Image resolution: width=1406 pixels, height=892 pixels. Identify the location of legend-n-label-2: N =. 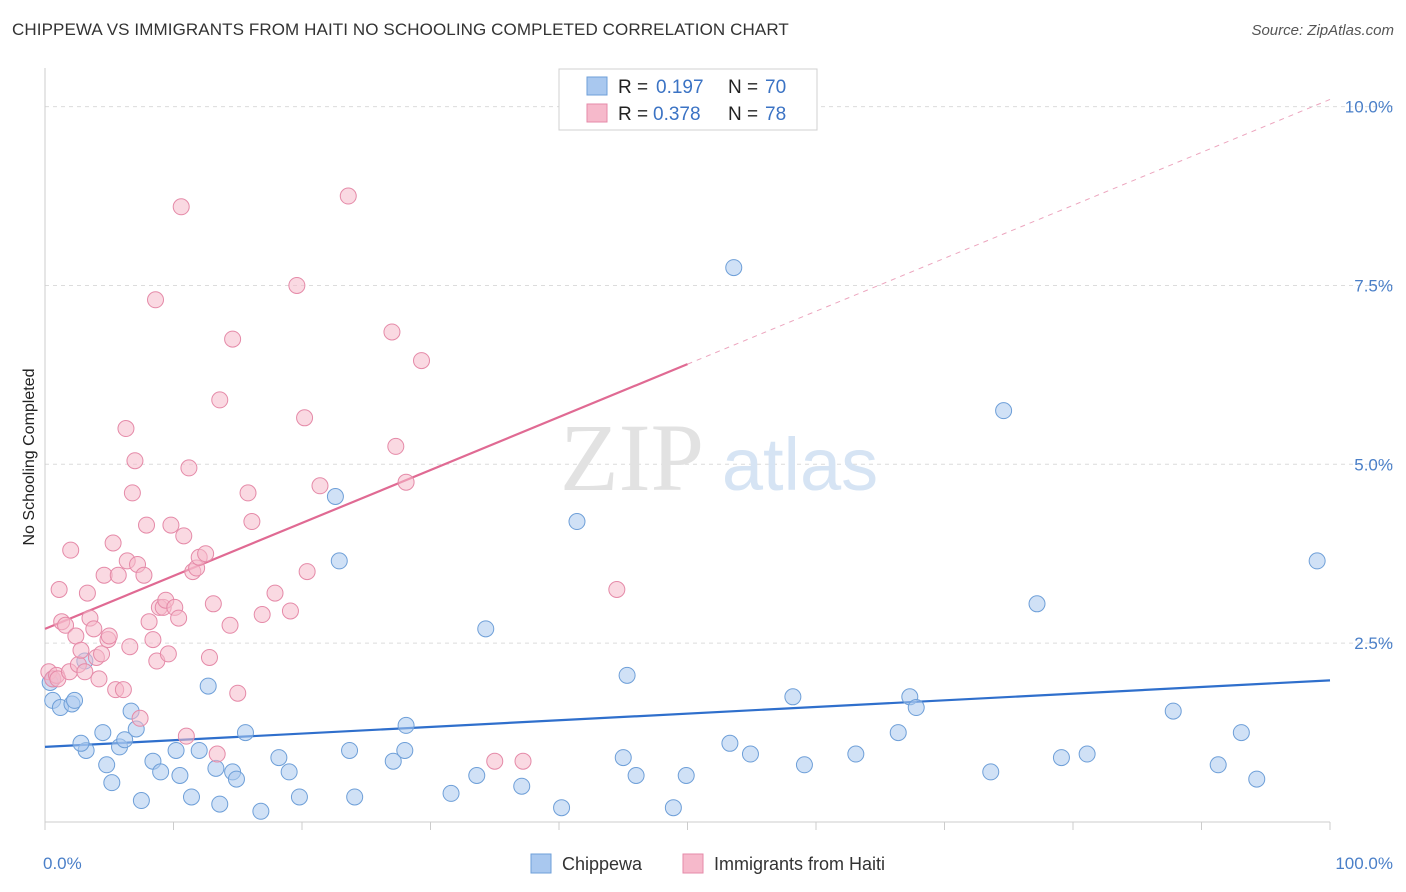
(743, 114).